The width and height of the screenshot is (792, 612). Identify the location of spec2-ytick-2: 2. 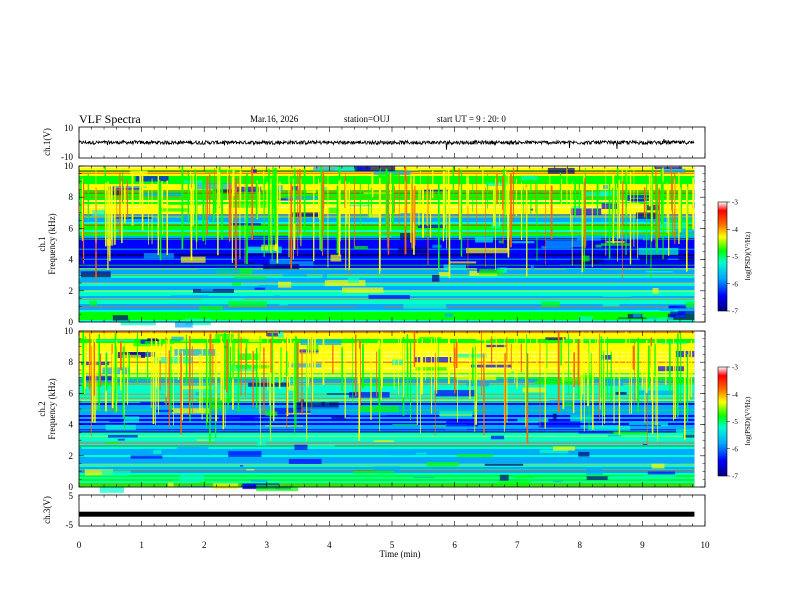
(71, 456).